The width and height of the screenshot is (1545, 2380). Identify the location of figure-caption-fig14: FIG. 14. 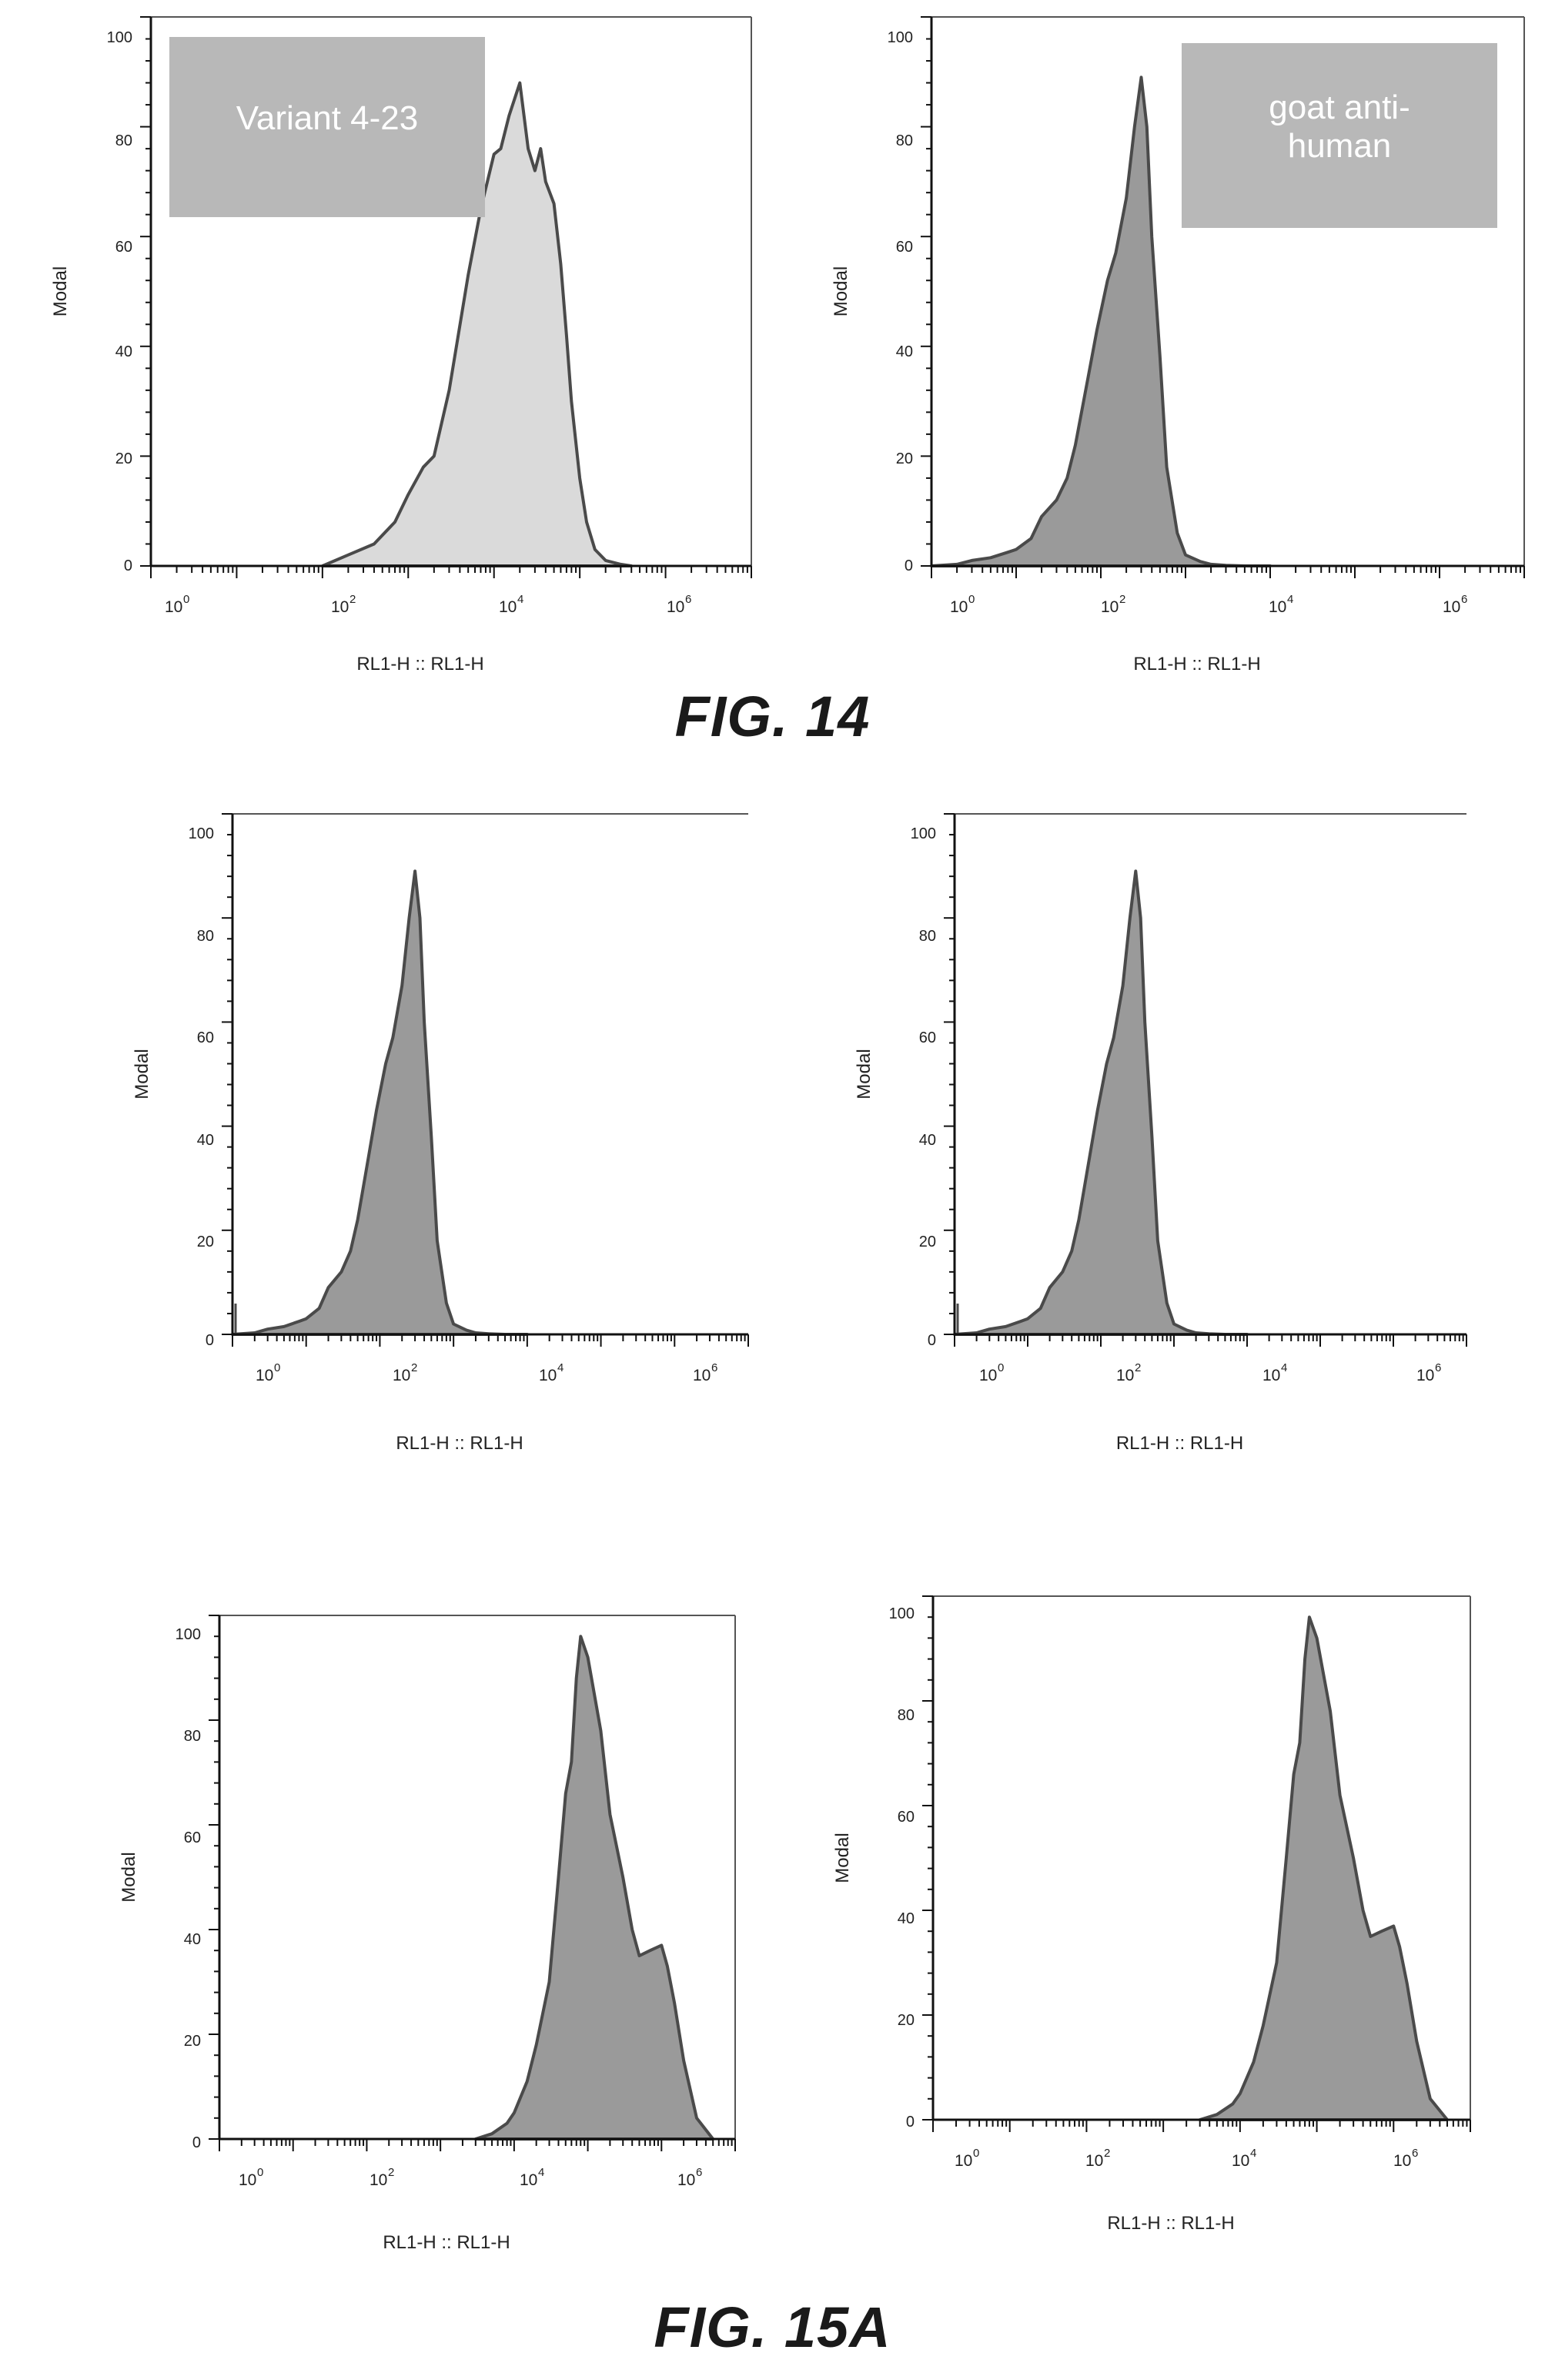
(772, 717).